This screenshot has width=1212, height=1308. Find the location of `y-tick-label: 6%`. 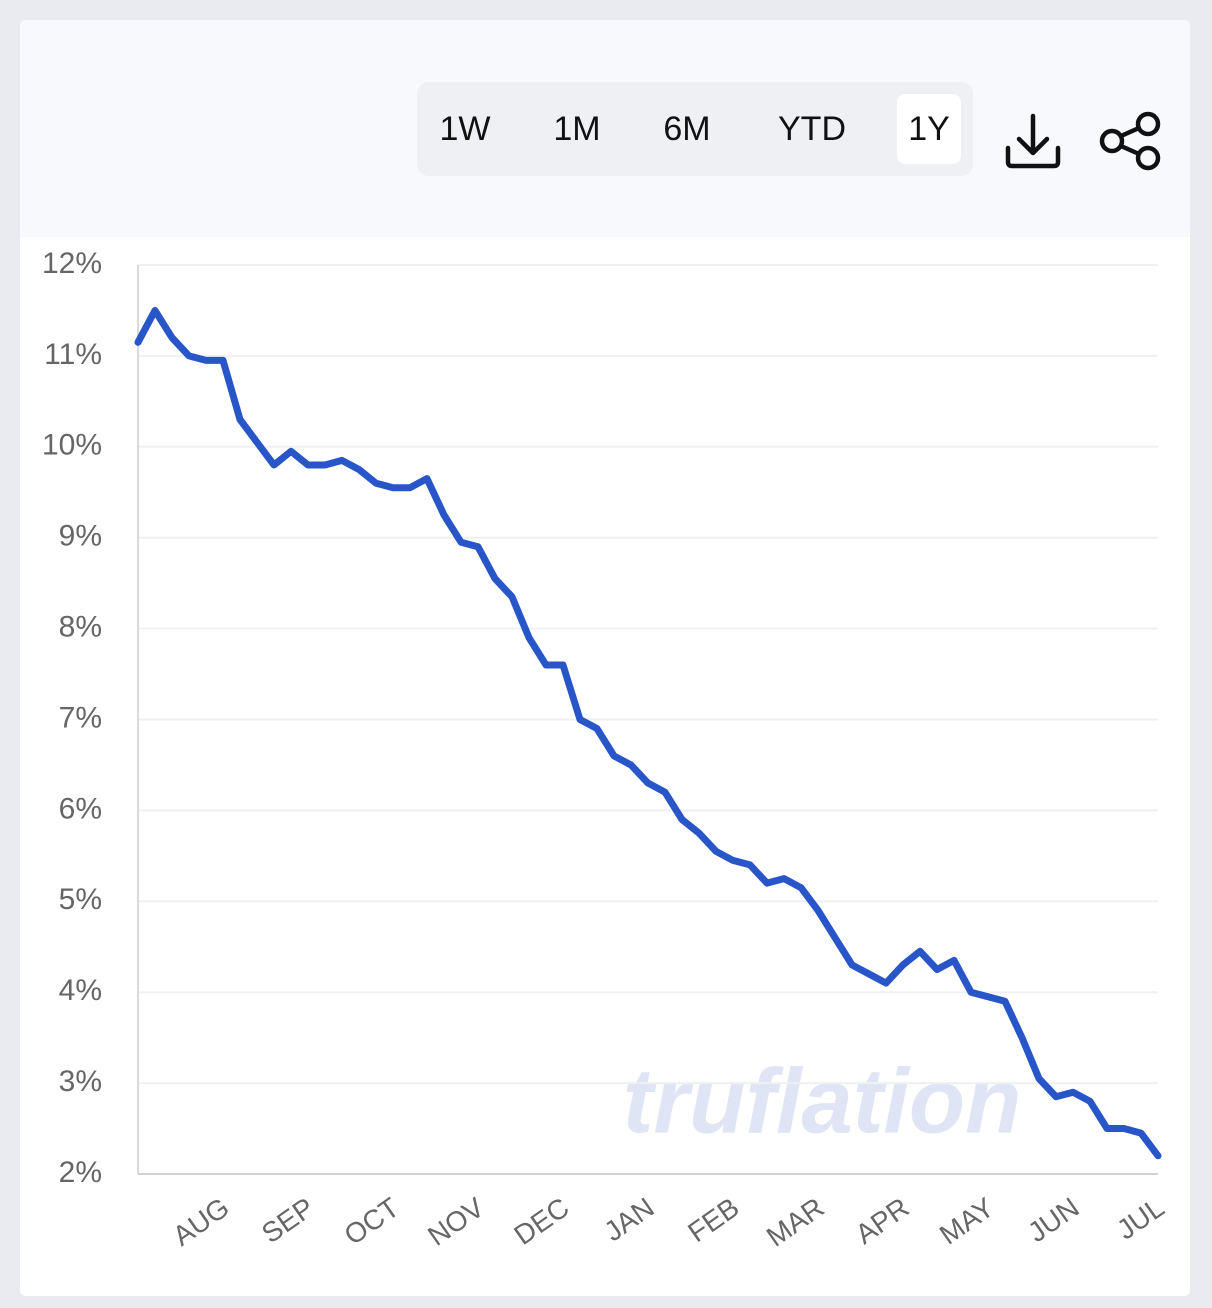

y-tick-label: 6% is located at coordinates (80, 808).